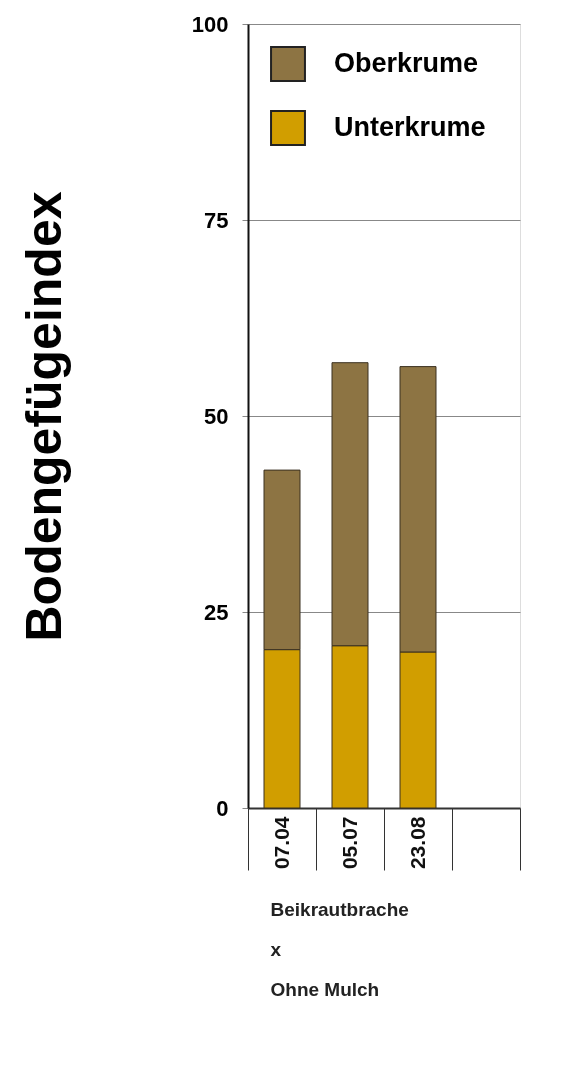 This screenshot has width=584, height=1081. Describe the element at coordinates (406, 63) in the screenshot. I see `legend-label: Oberkrume` at that location.